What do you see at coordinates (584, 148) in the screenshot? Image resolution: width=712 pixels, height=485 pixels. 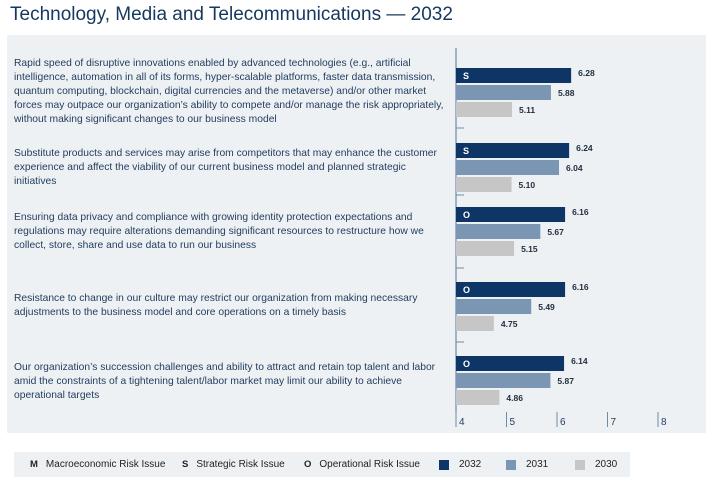 I see `value-label: 6.24` at bounding box center [584, 148].